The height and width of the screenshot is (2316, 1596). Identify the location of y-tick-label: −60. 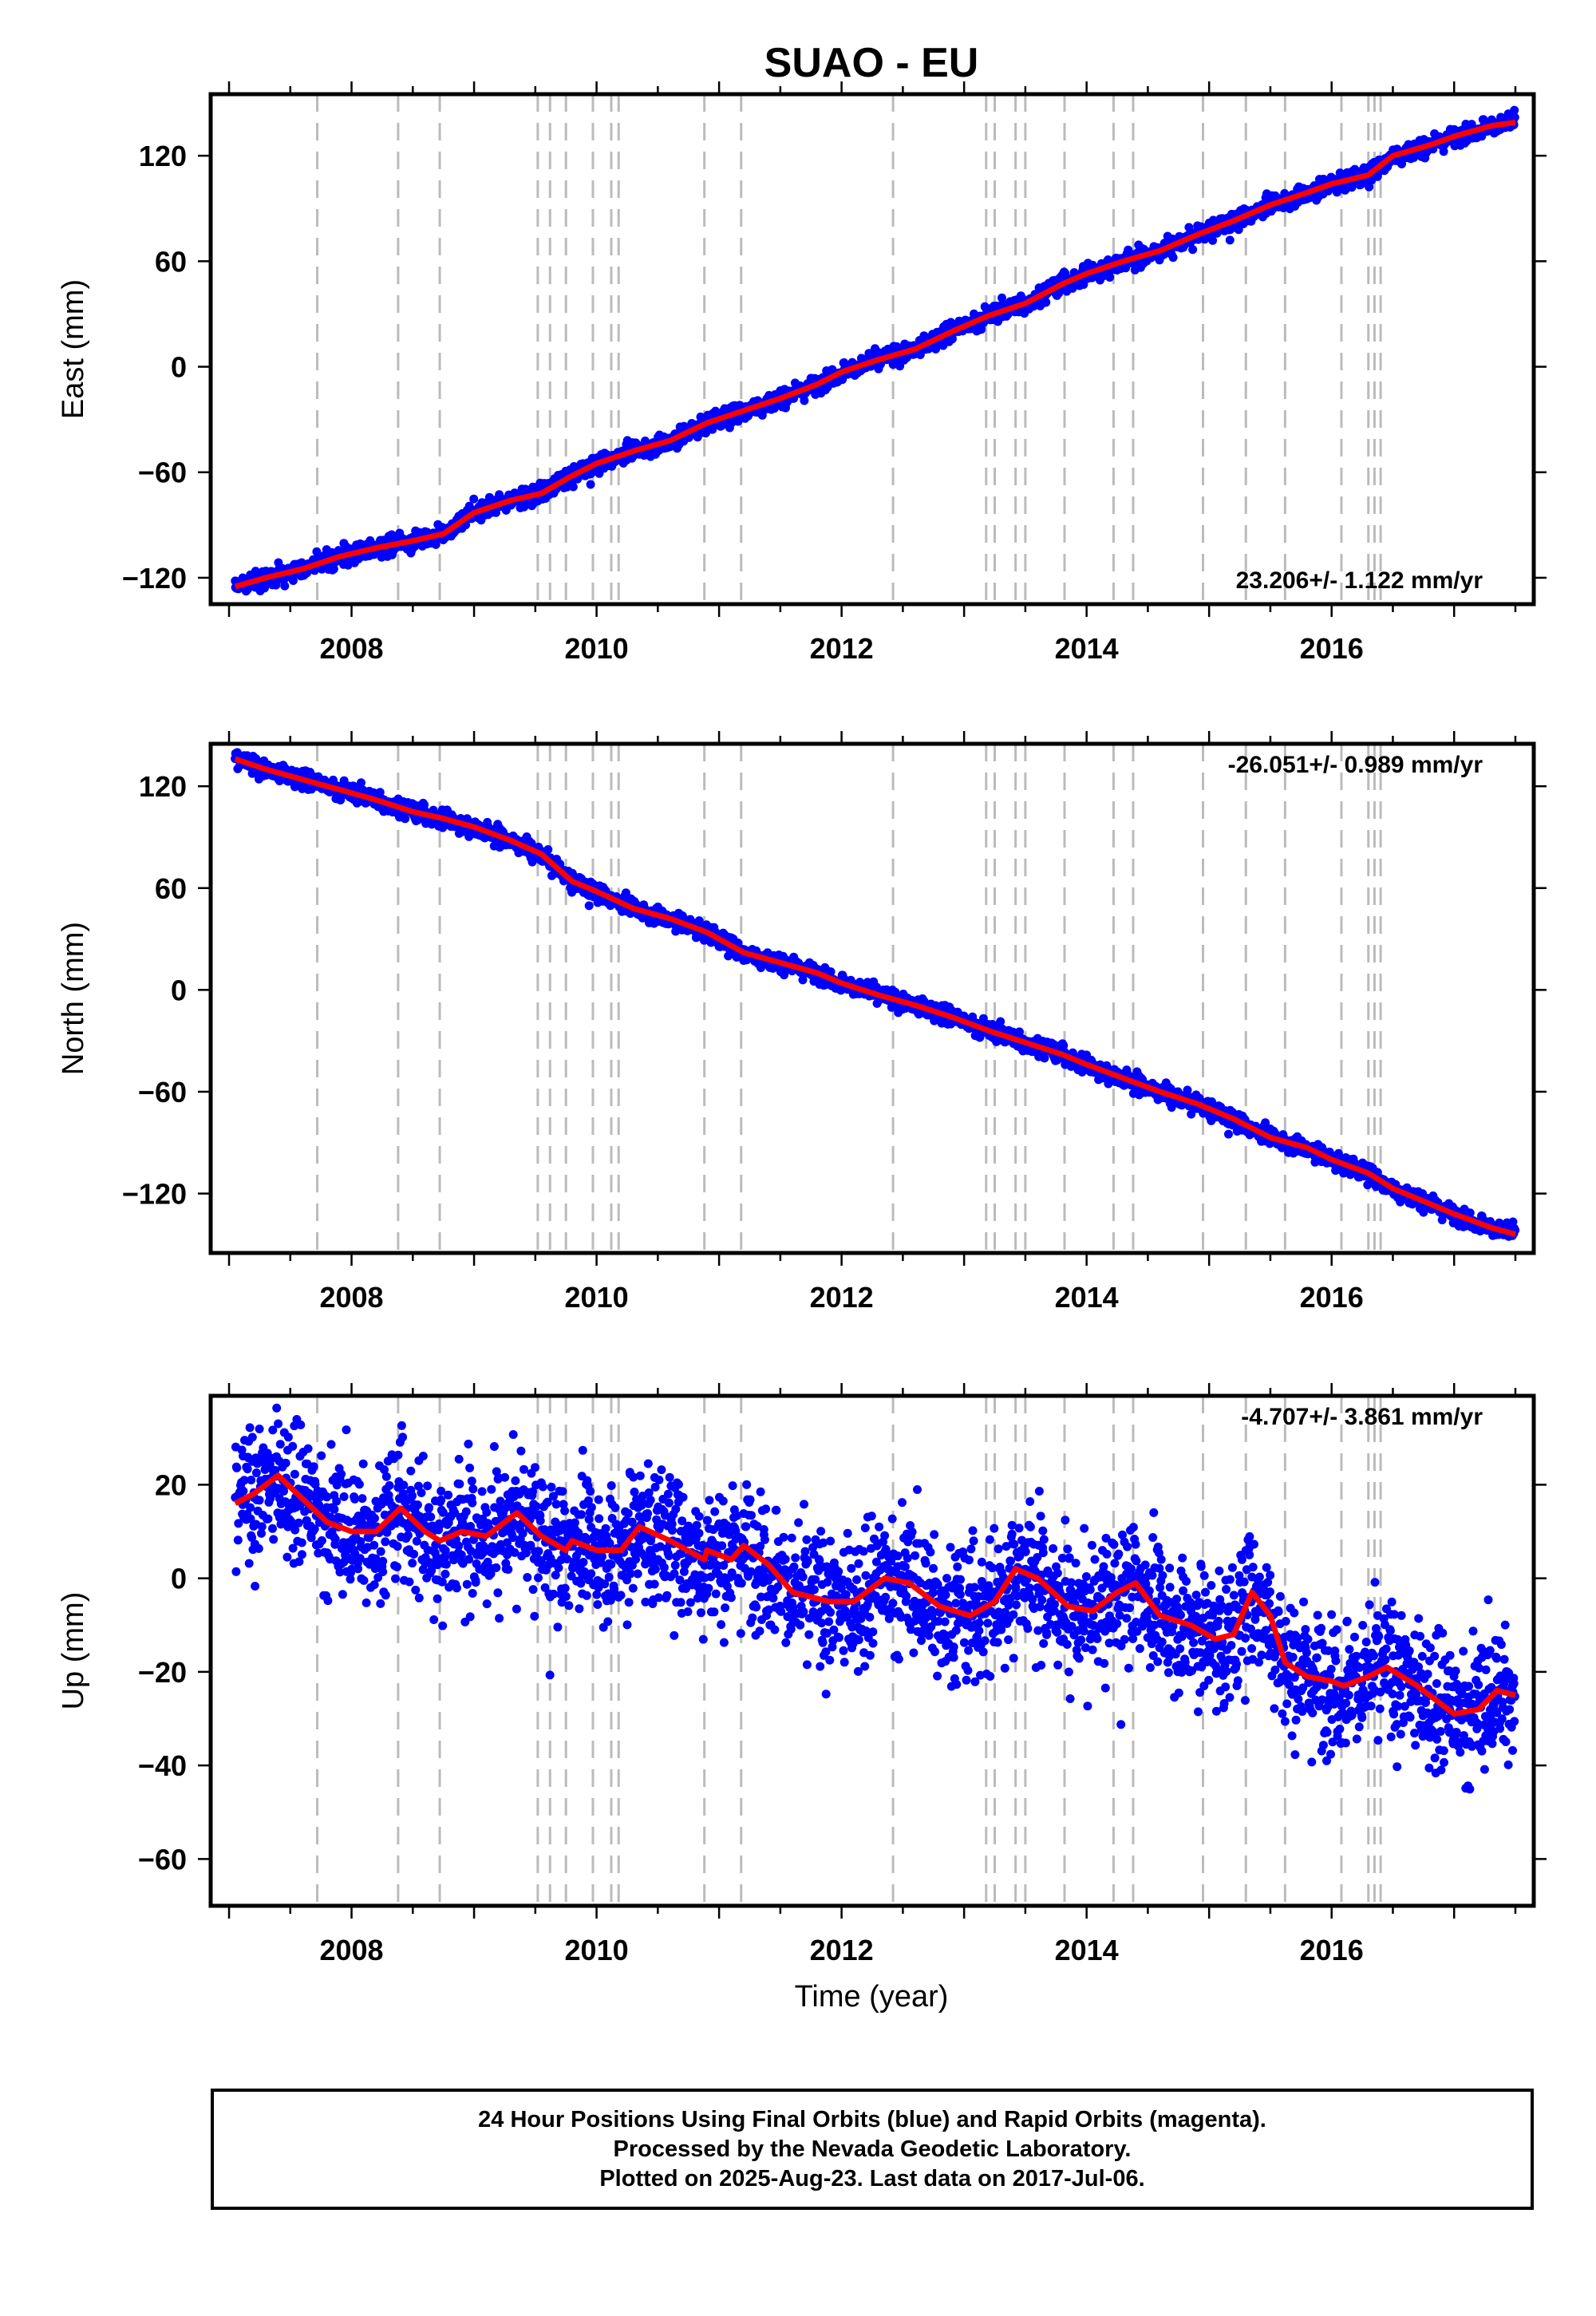
(162, 472).